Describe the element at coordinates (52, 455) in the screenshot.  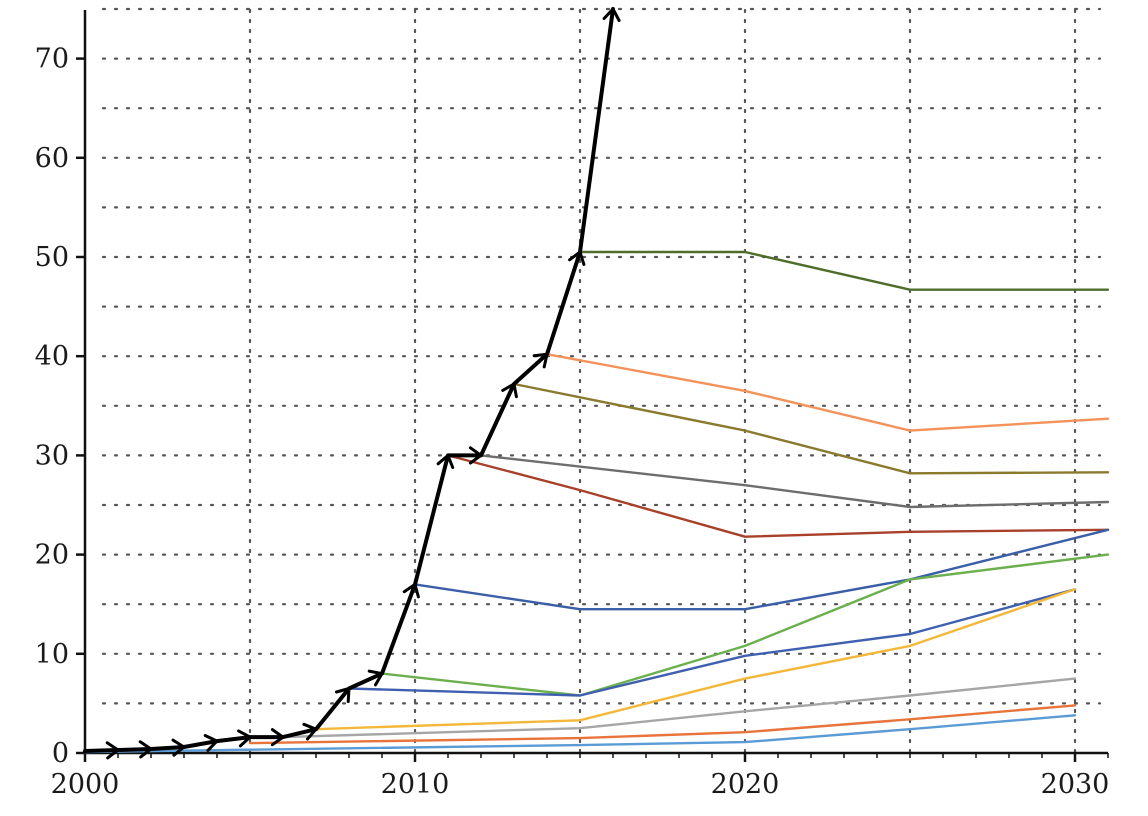
I see `y-tick-label: 30` at that location.